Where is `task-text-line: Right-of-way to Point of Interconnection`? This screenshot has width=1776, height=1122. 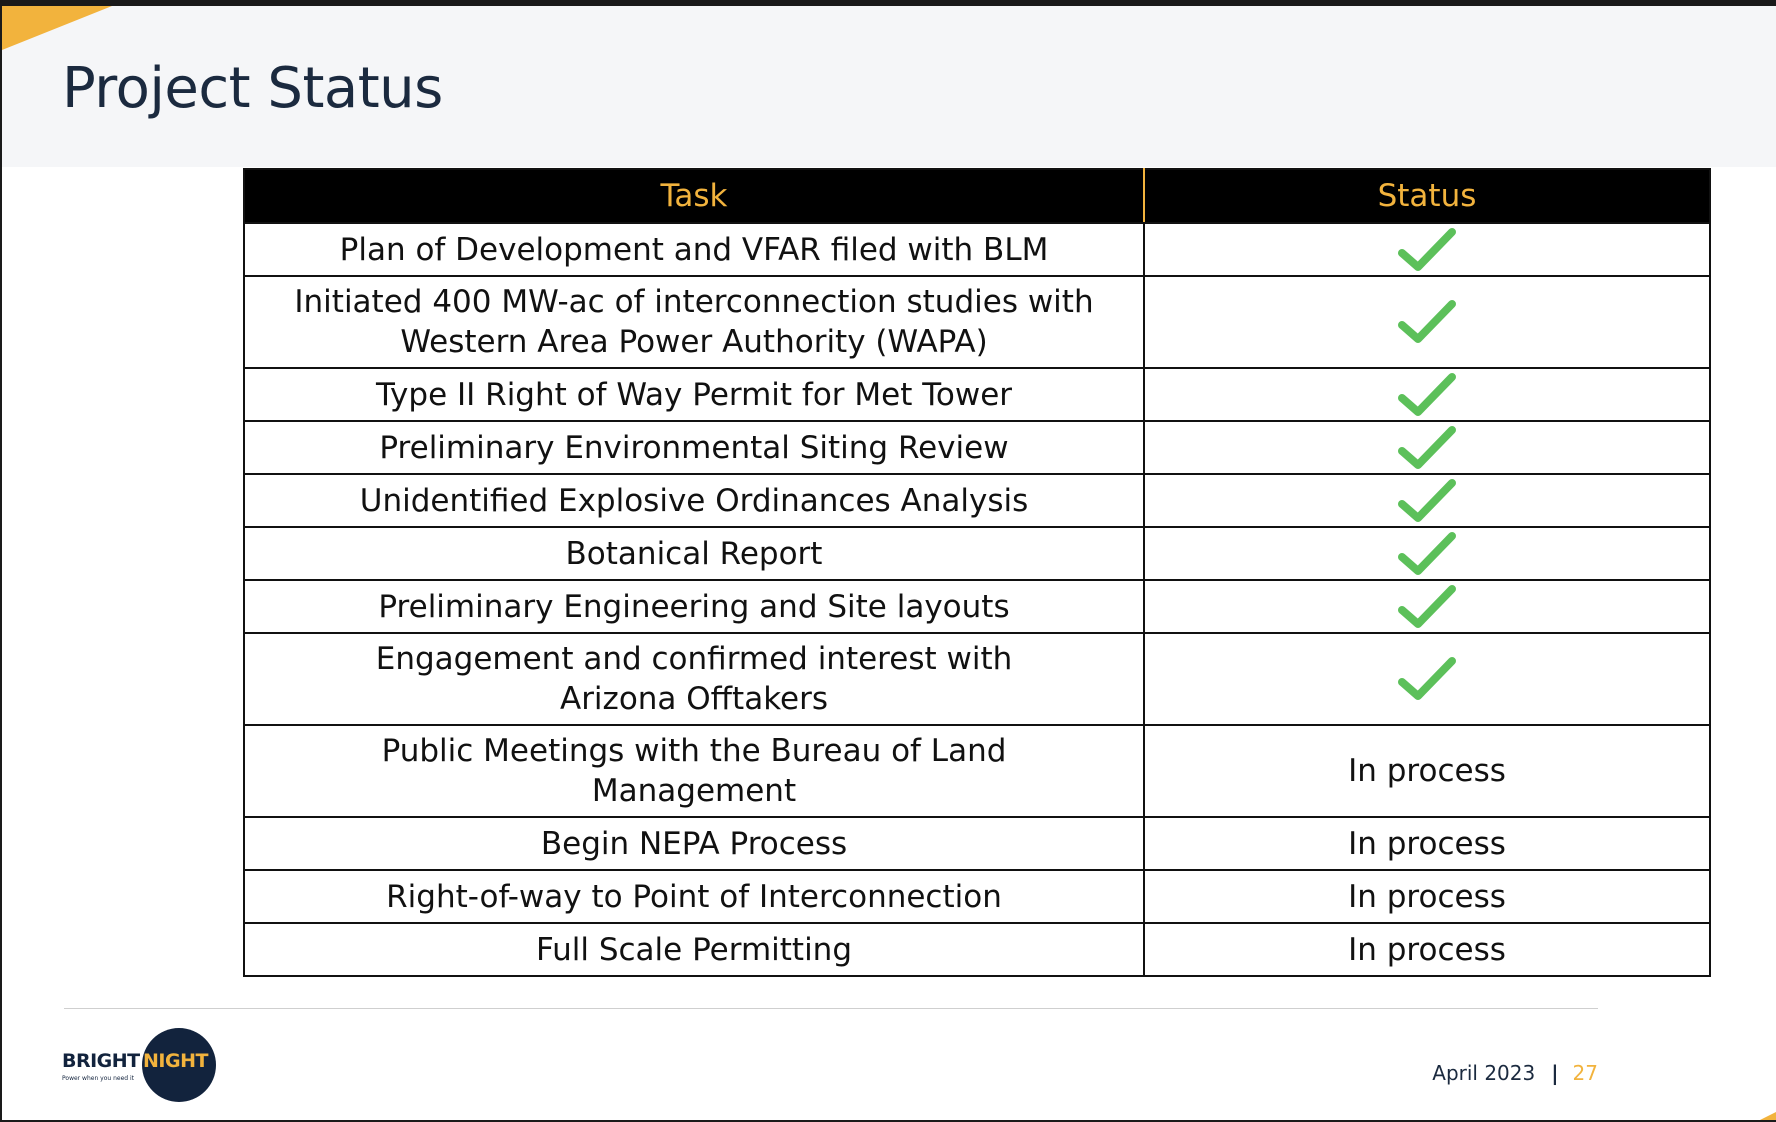
task-text-line: Right-of-way to Point of Interconnection is located at coordinates (694, 896).